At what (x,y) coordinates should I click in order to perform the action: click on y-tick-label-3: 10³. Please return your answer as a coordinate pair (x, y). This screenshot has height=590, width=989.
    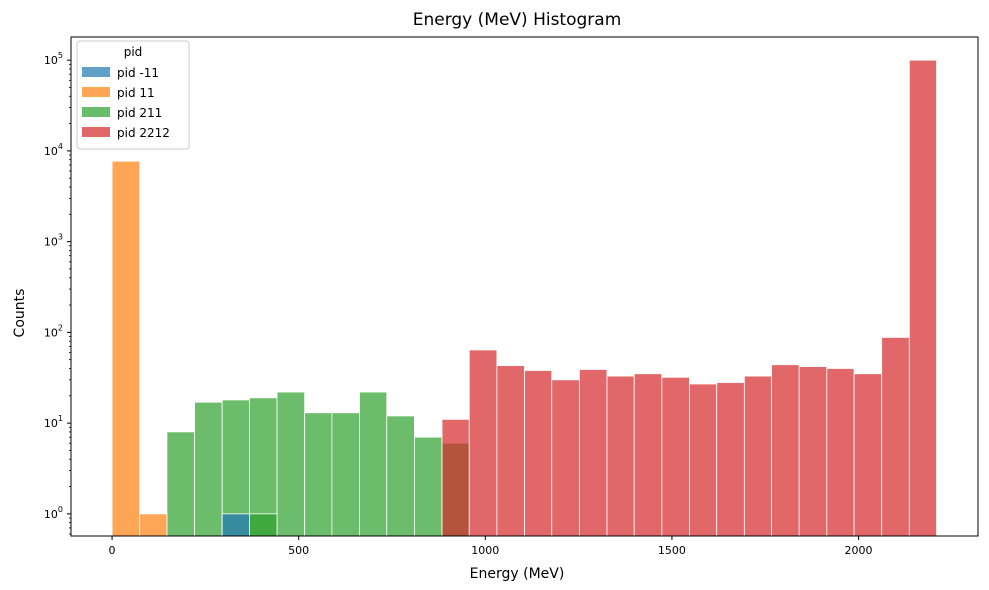
    Looking at the image, I should click on (53, 241).